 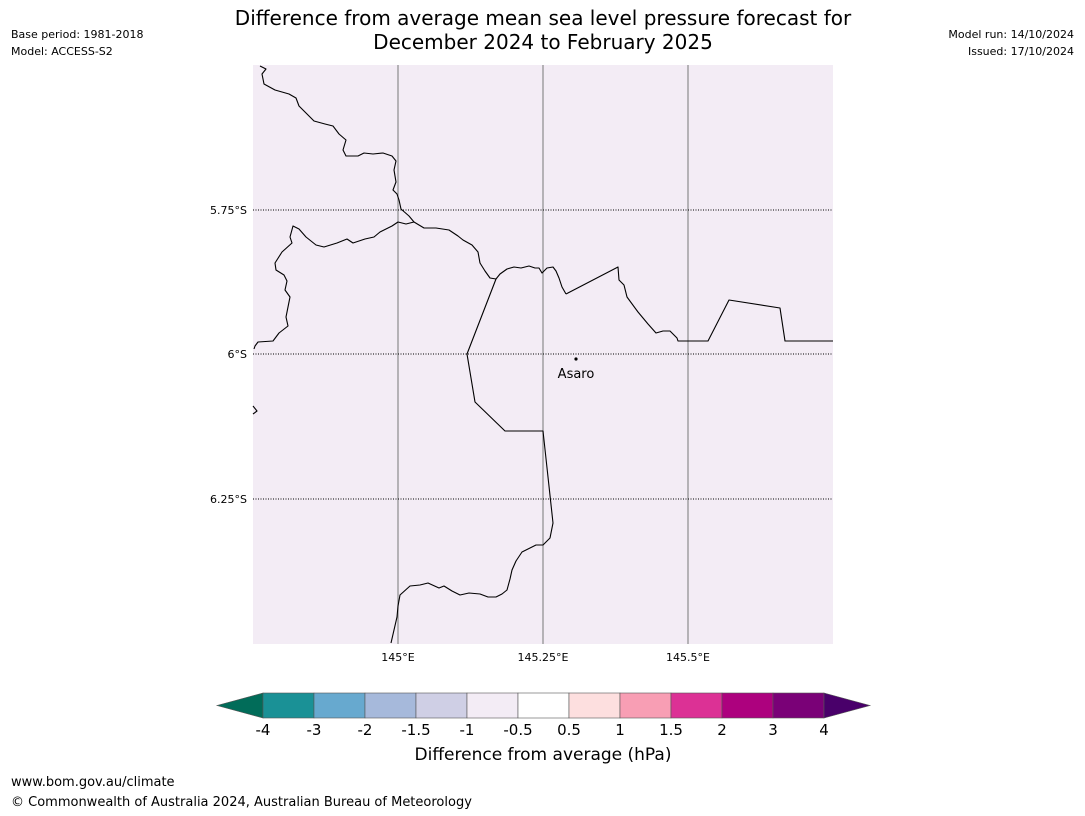 I want to click on colorbar-tick-label: 1, so click(x=620, y=730).